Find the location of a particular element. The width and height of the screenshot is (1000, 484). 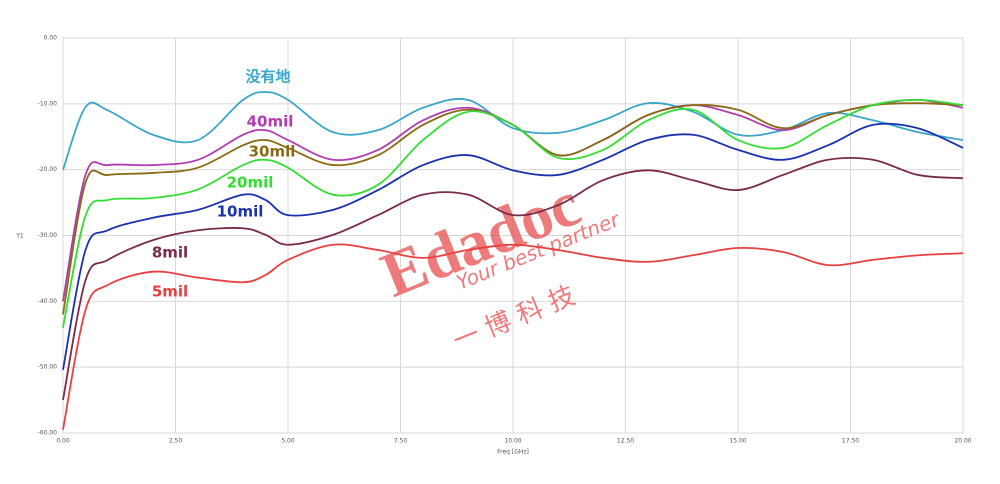

series-label: 40mil is located at coordinates (270, 122).